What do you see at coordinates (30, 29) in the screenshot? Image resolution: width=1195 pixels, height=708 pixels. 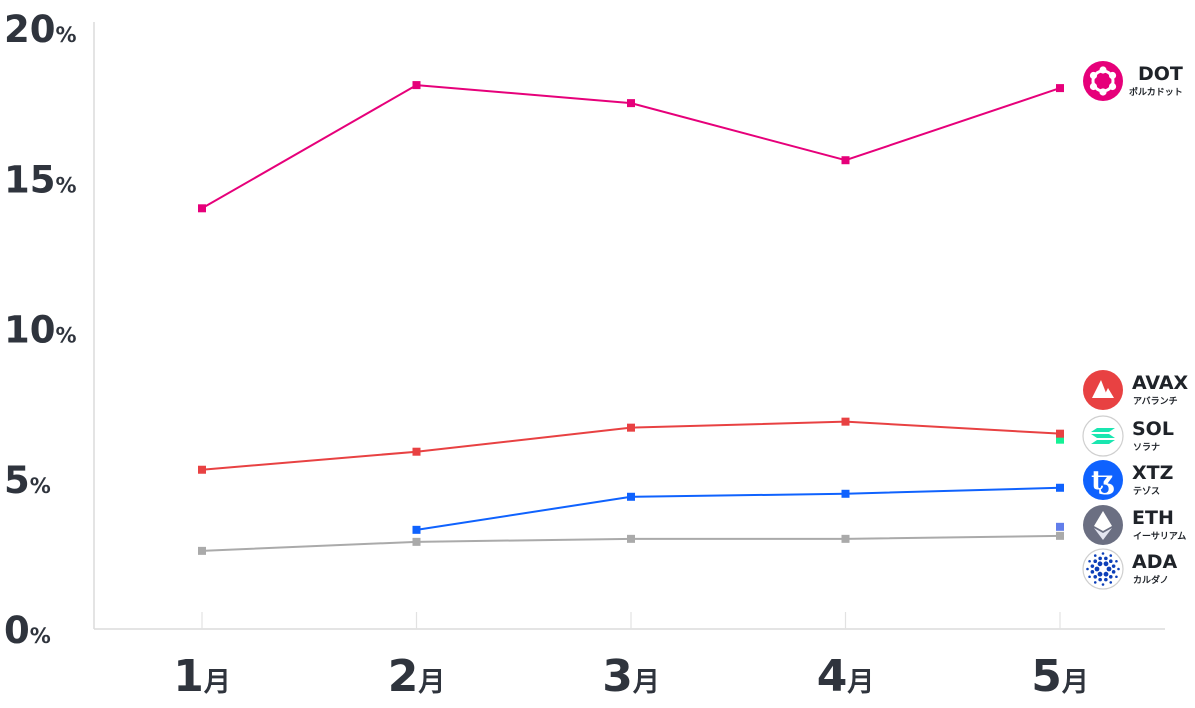 I see `y-tick-number: 20` at bounding box center [30, 29].